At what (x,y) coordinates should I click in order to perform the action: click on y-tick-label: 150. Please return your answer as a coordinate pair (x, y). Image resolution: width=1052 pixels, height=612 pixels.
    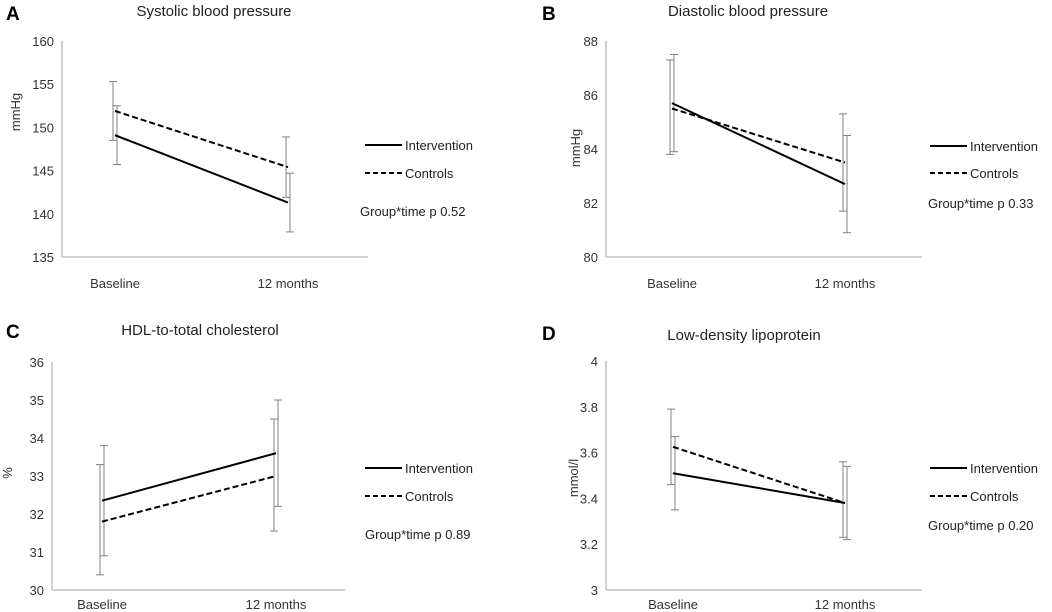
    Looking at the image, I should click on (43, 127).